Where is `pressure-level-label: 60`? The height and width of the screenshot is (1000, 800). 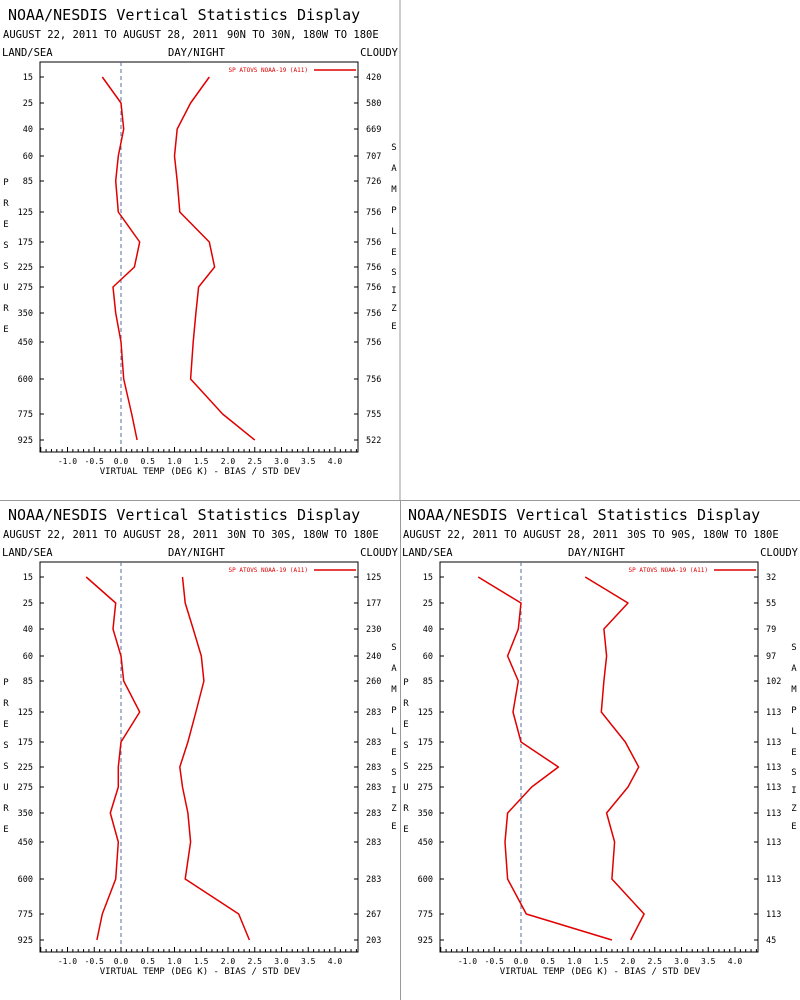
pressure-level-label: 60 is located at coordinates (428, 657).